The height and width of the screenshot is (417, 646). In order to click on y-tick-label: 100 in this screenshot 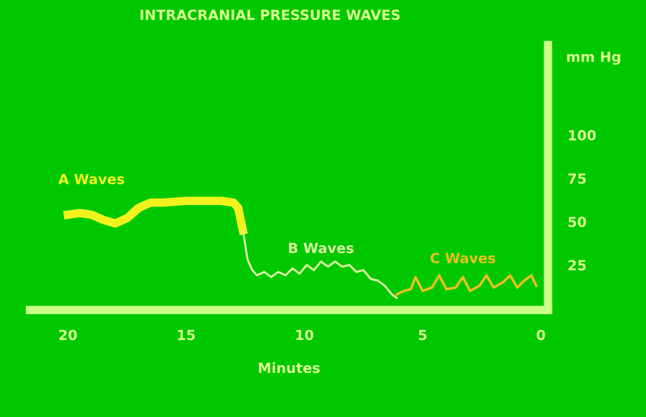, I will do `click(582, 135)`.